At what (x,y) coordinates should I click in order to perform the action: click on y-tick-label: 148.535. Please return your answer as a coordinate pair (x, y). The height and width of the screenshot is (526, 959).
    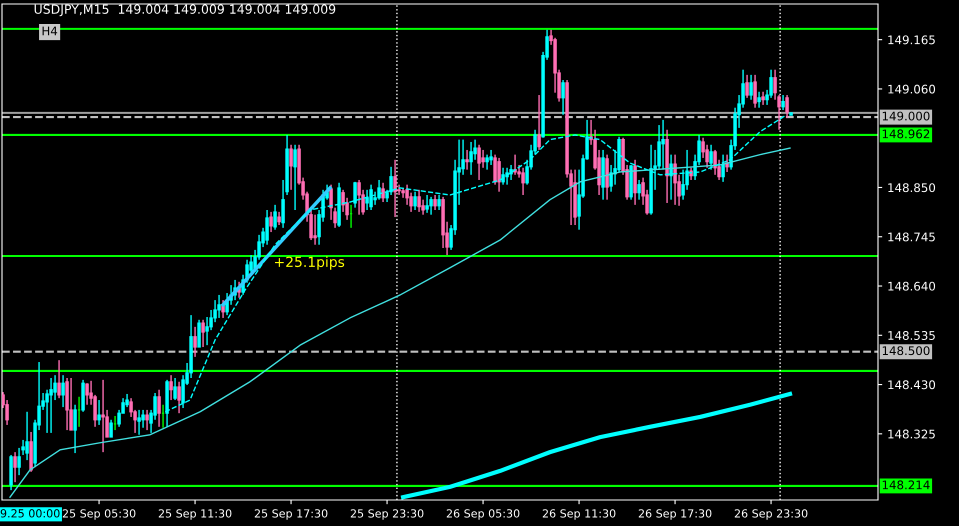
    Looking at the image, I should click on (911, 335).